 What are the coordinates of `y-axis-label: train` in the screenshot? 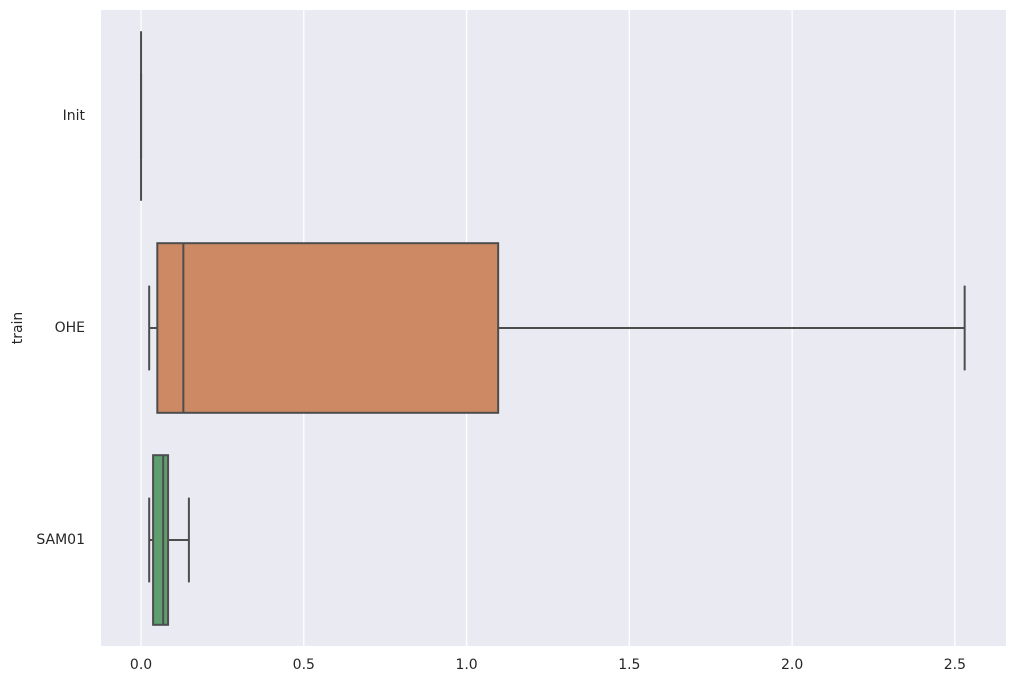 It's located at (18, 328).